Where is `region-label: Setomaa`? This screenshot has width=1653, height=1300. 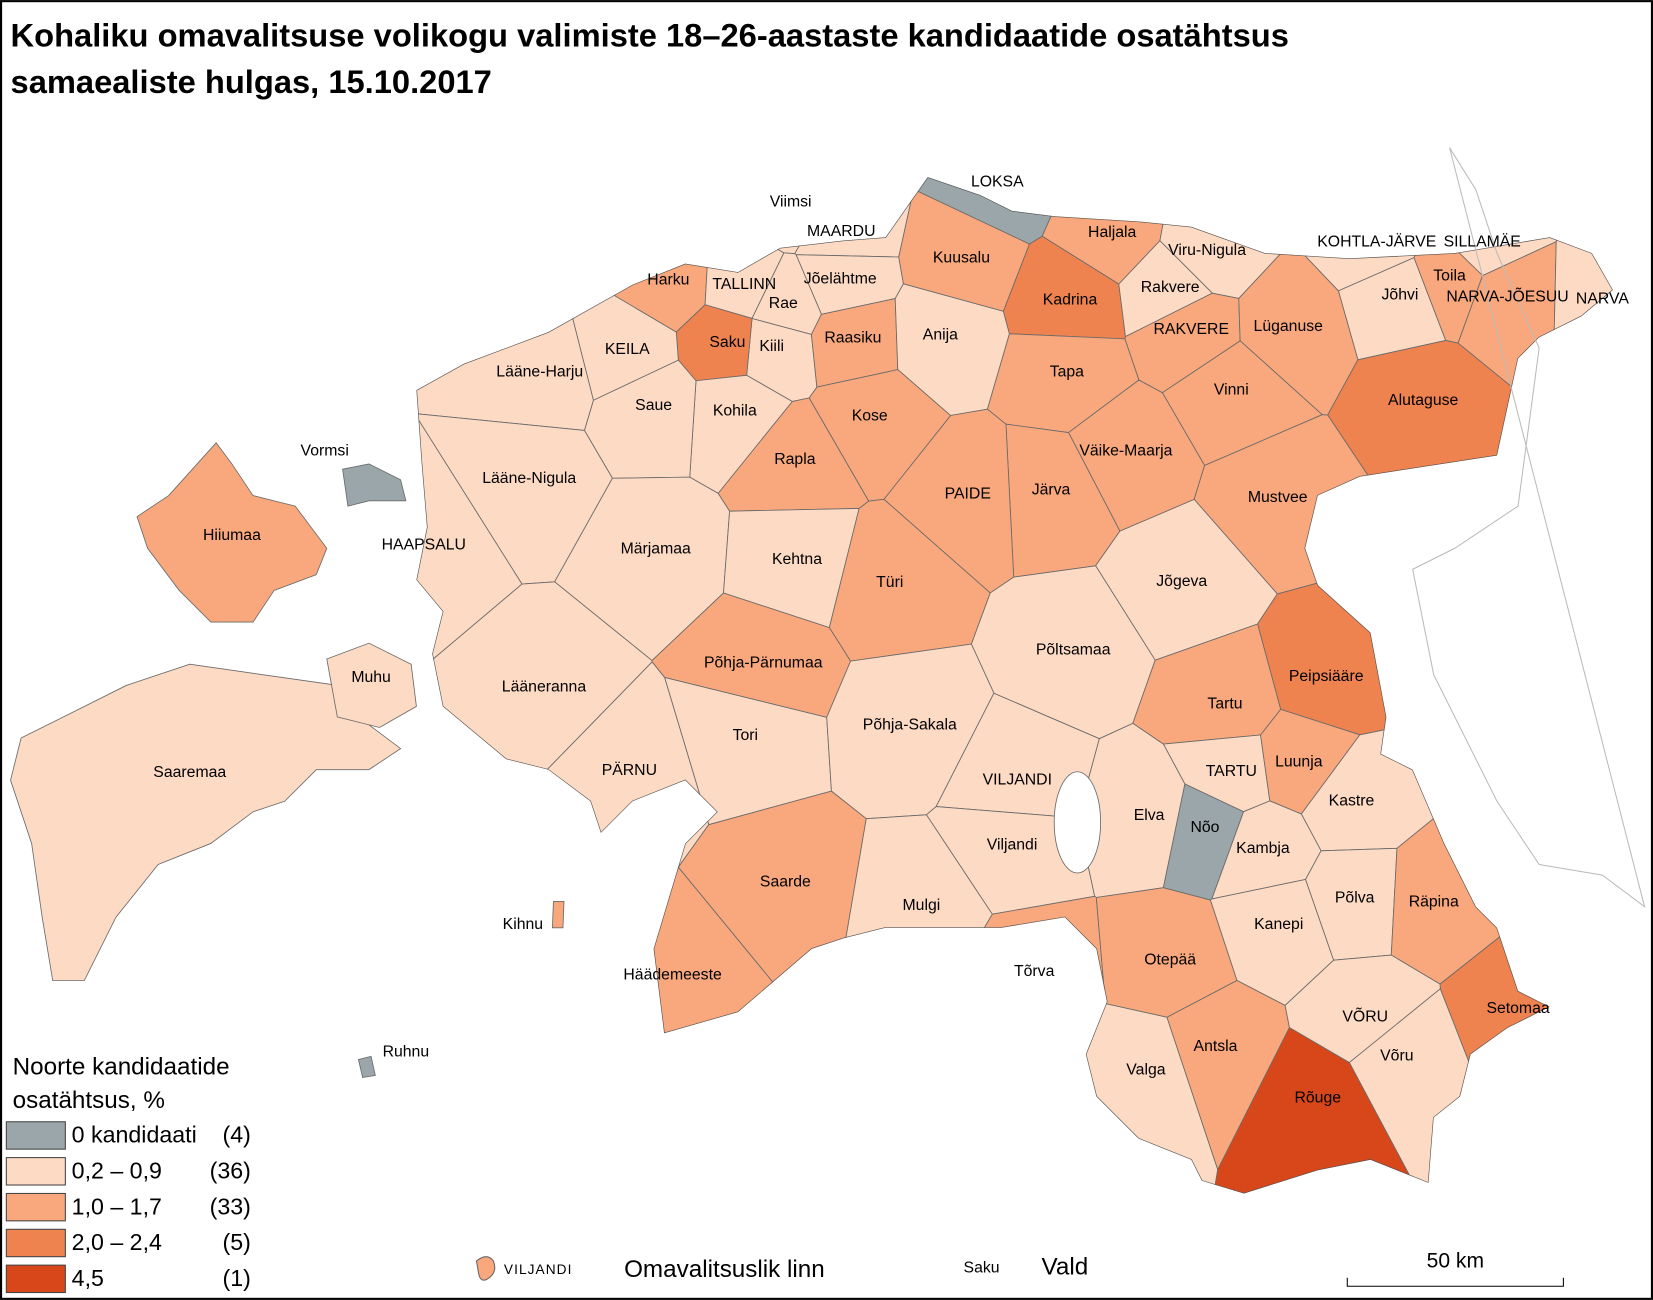
region-label: Setomaa is located at coordinates (1517, 1008).